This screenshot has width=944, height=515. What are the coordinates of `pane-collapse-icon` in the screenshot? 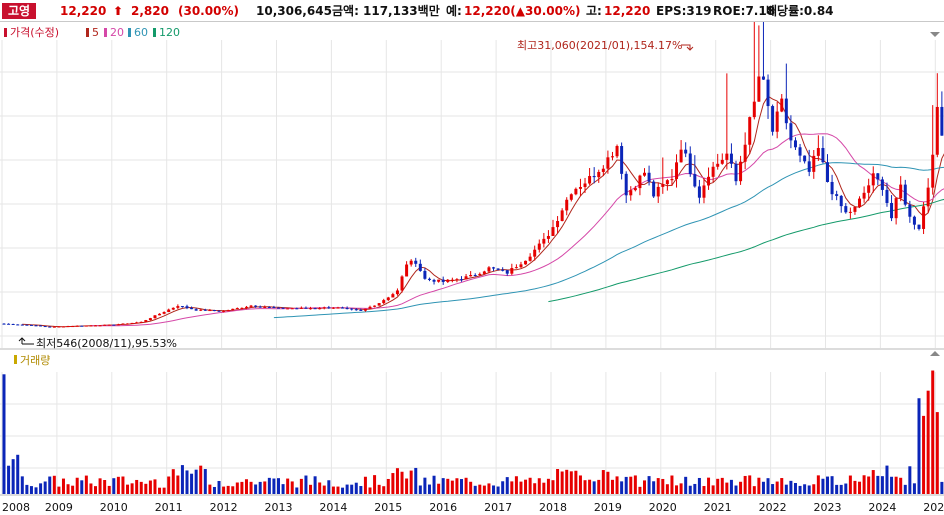 It's located at (935, 34).